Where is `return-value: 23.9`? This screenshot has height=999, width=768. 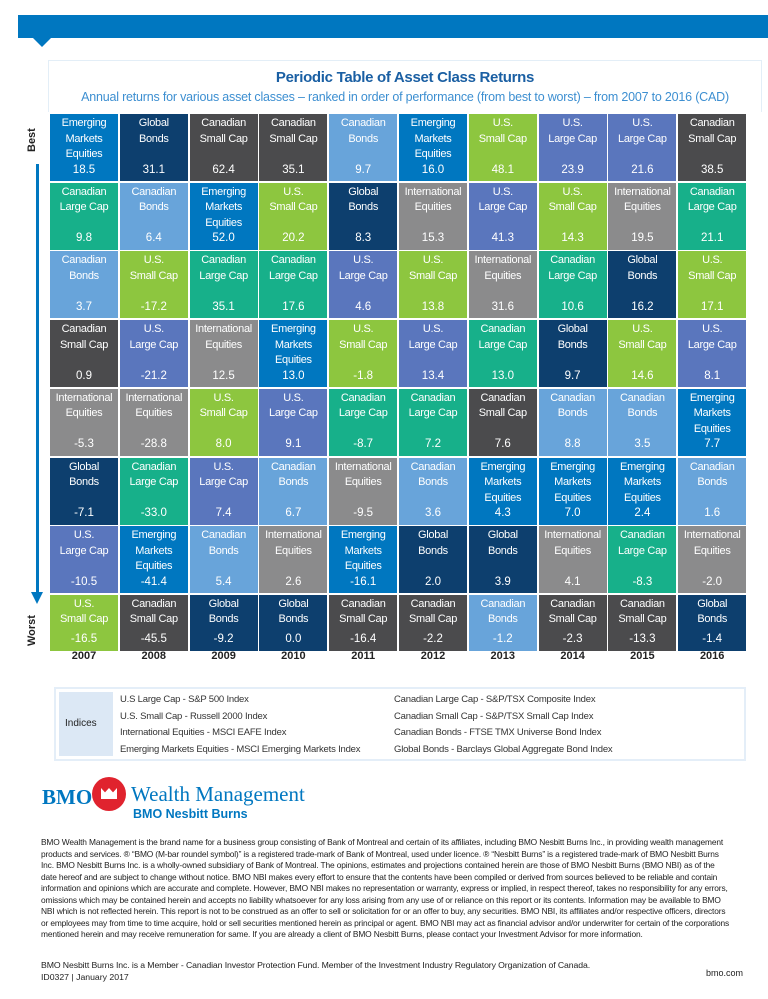 return-value: 23.9 is located at coordinates (572, 169).